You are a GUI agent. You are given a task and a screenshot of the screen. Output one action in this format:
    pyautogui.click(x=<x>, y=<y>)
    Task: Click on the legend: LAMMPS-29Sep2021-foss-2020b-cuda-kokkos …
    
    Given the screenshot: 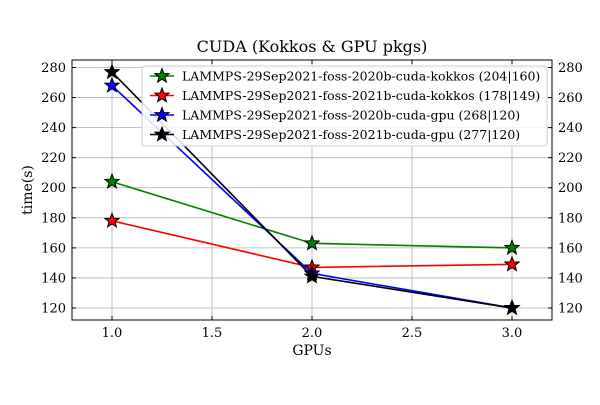 What is the action you would take?
    pyautogui.click(x=344, y=106)
    